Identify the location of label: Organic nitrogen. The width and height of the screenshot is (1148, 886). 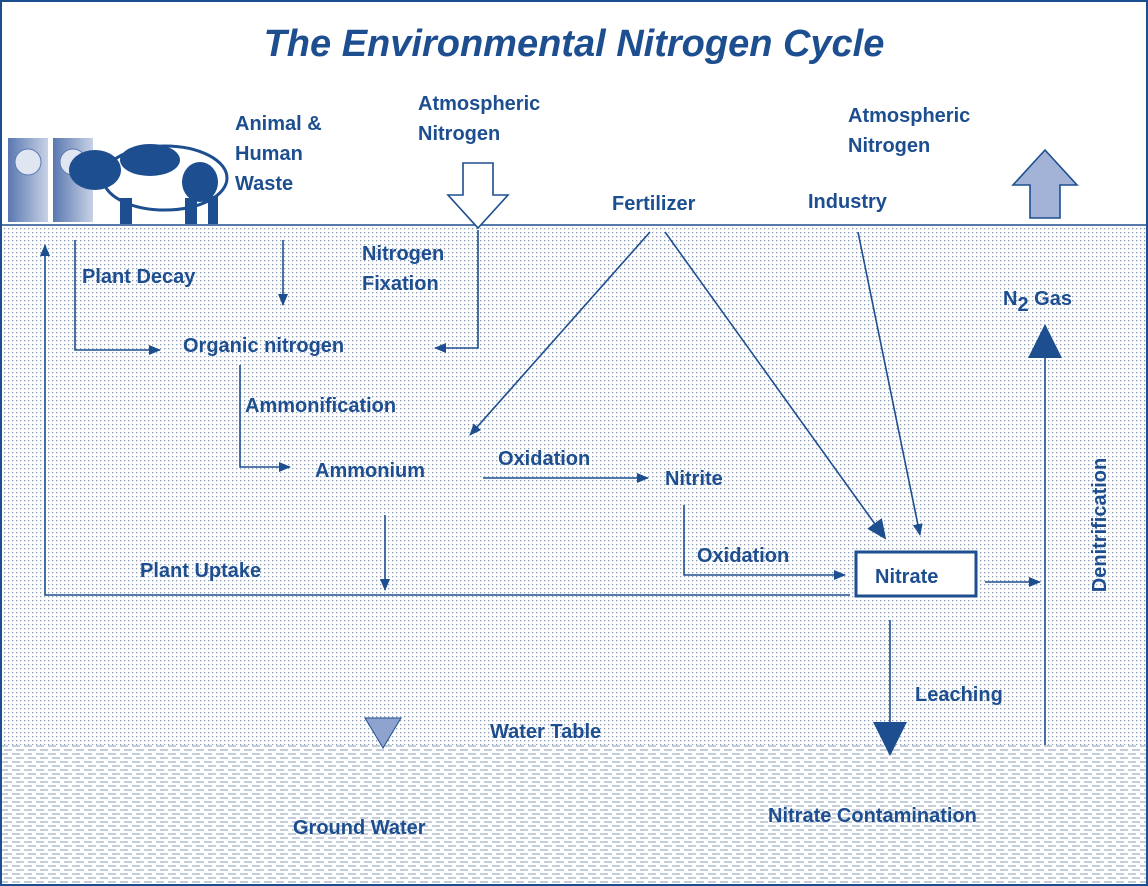
(263, 346).